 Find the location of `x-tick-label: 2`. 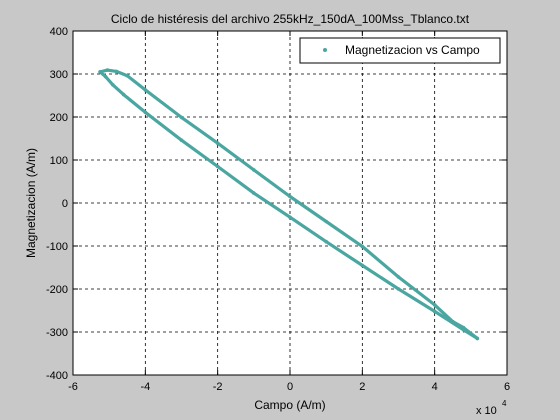

x-tick-label: 2 is located at coordinates (362, 387).